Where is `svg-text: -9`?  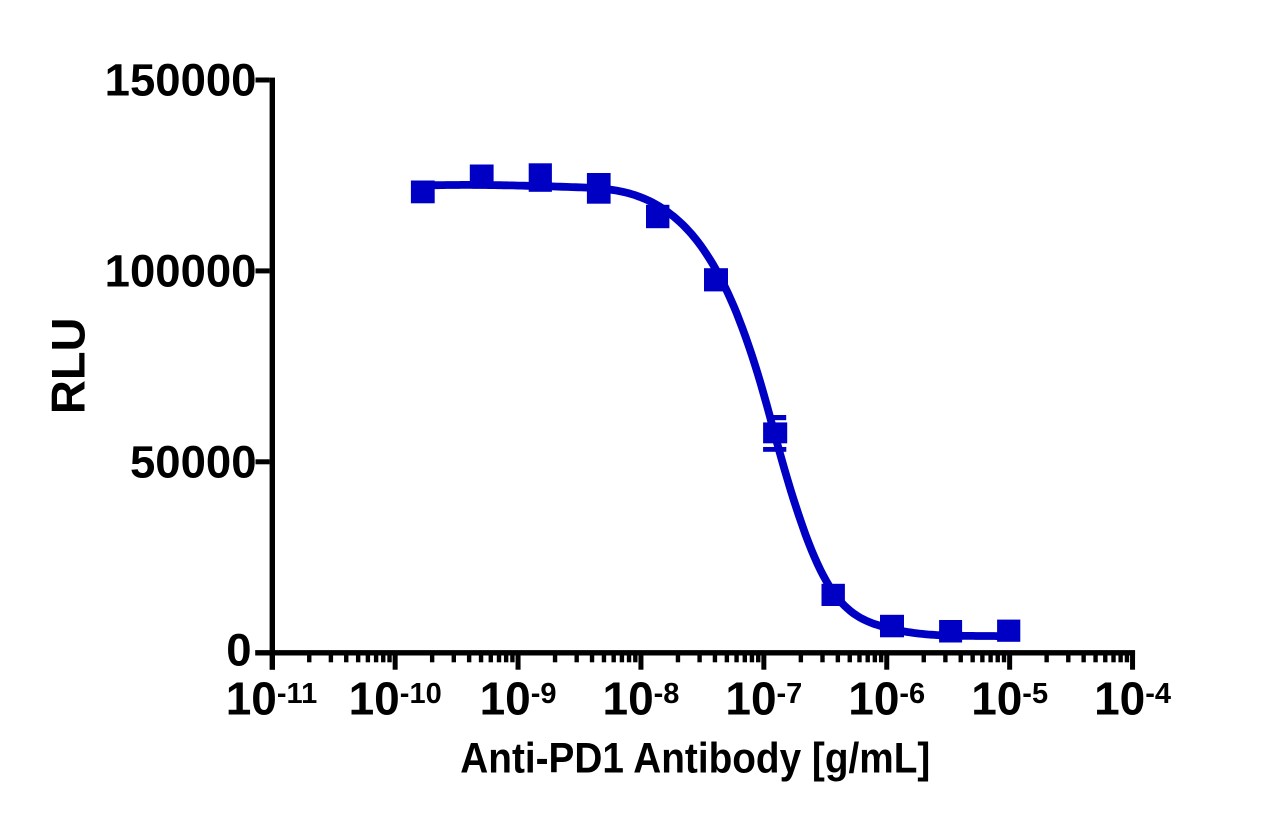 svg-text: -9 is located at coordinates (544, 694).